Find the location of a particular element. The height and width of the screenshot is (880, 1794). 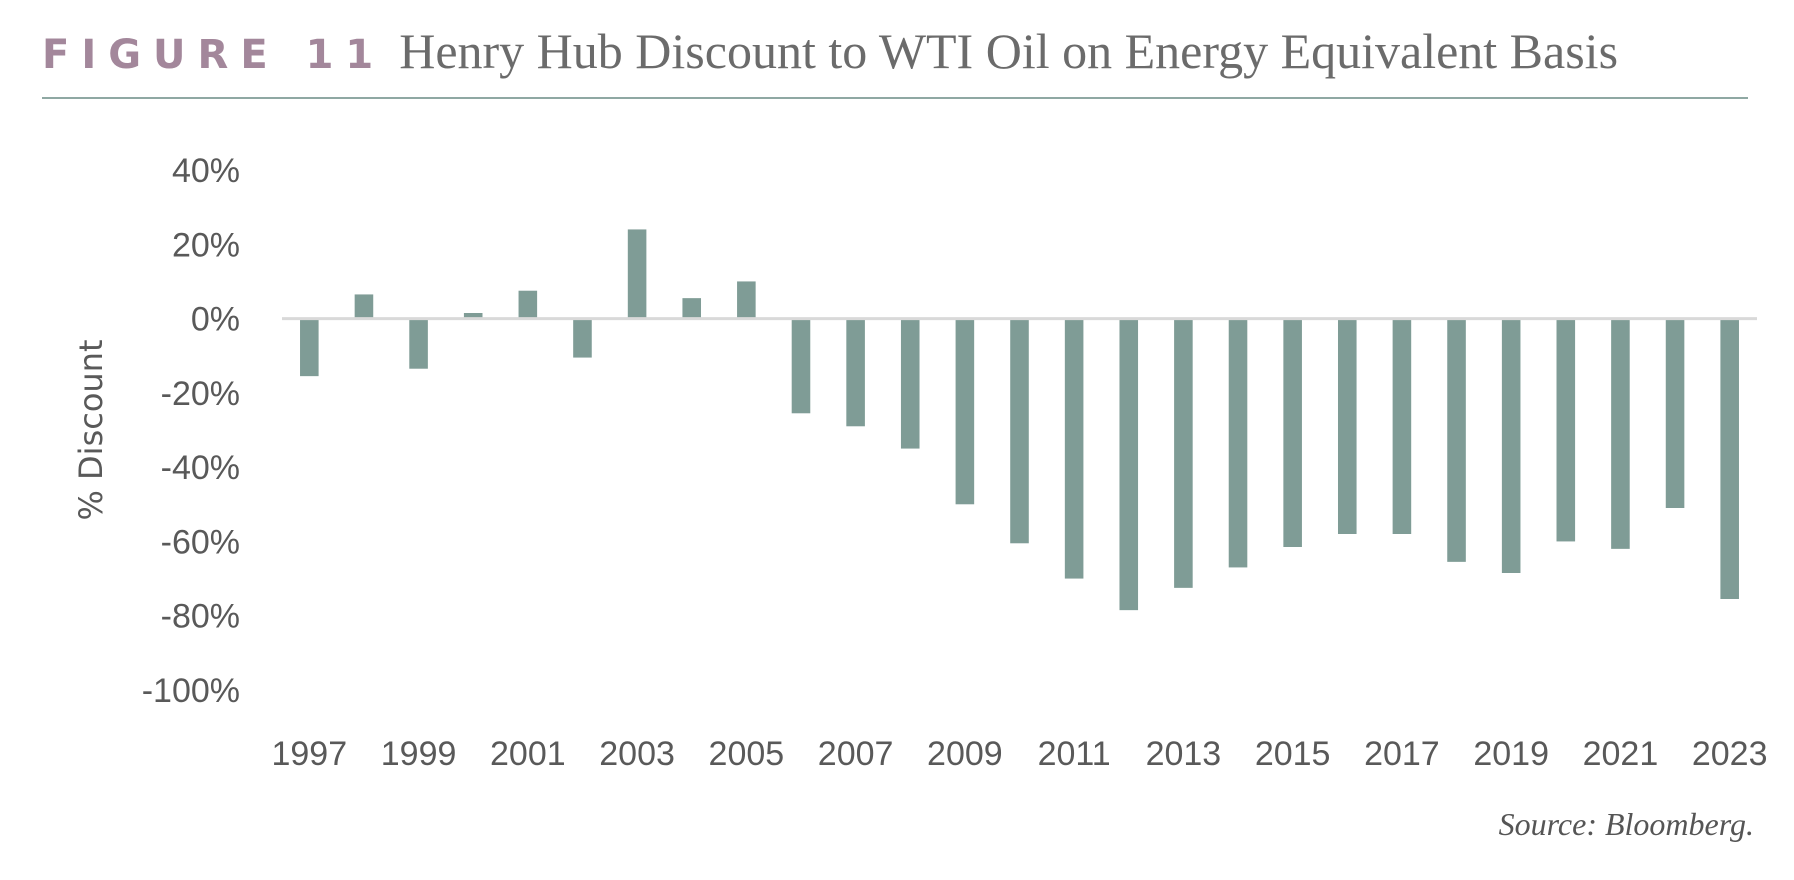

x-tick-label: 2023 is located at coordinates (1730, 754).